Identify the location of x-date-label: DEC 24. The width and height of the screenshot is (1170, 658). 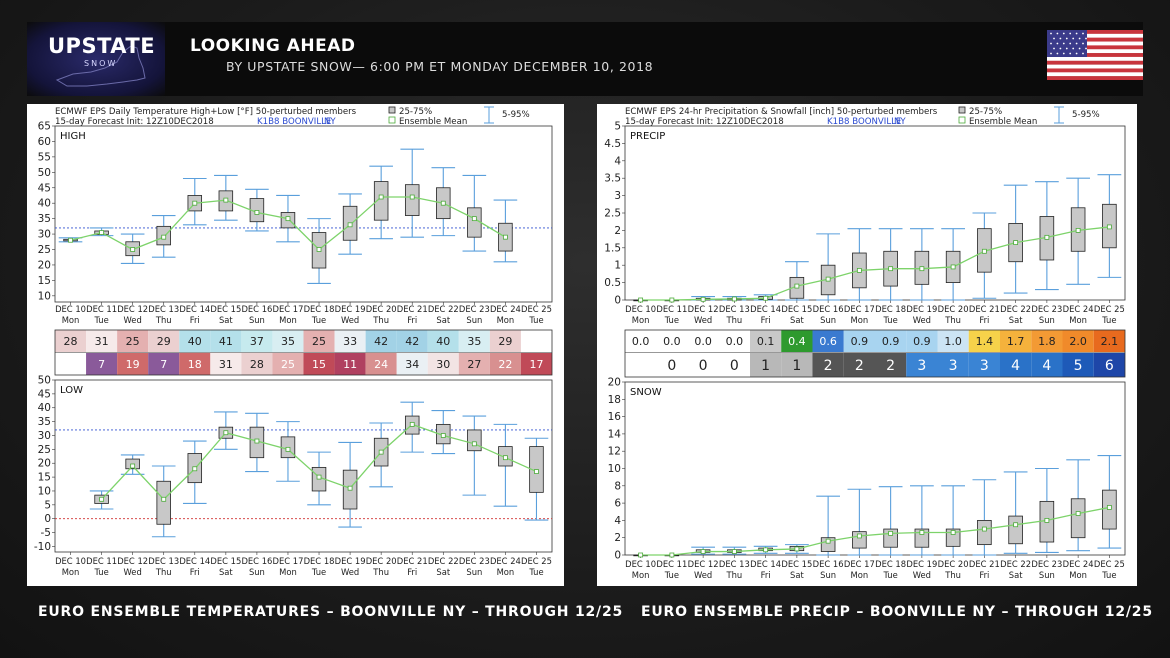
(505, 309).